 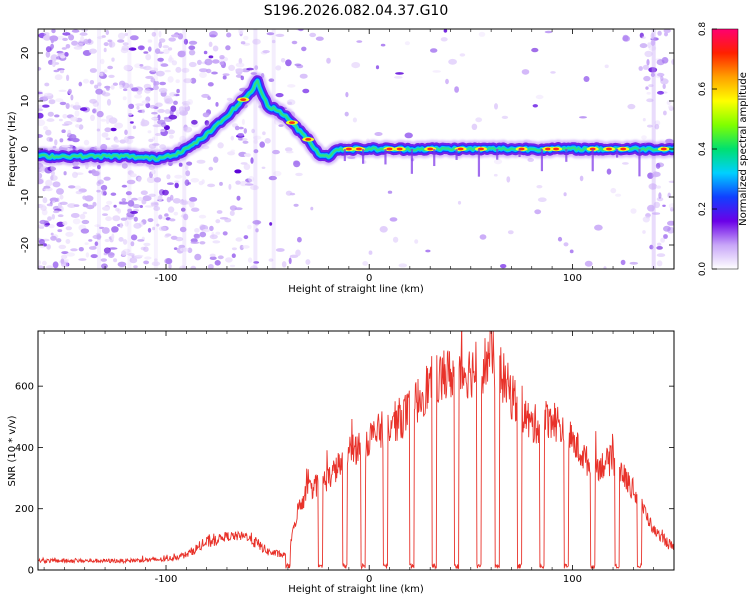 I want to click on snr-y-tick-label-2: 400, so click(x=24, y=448).